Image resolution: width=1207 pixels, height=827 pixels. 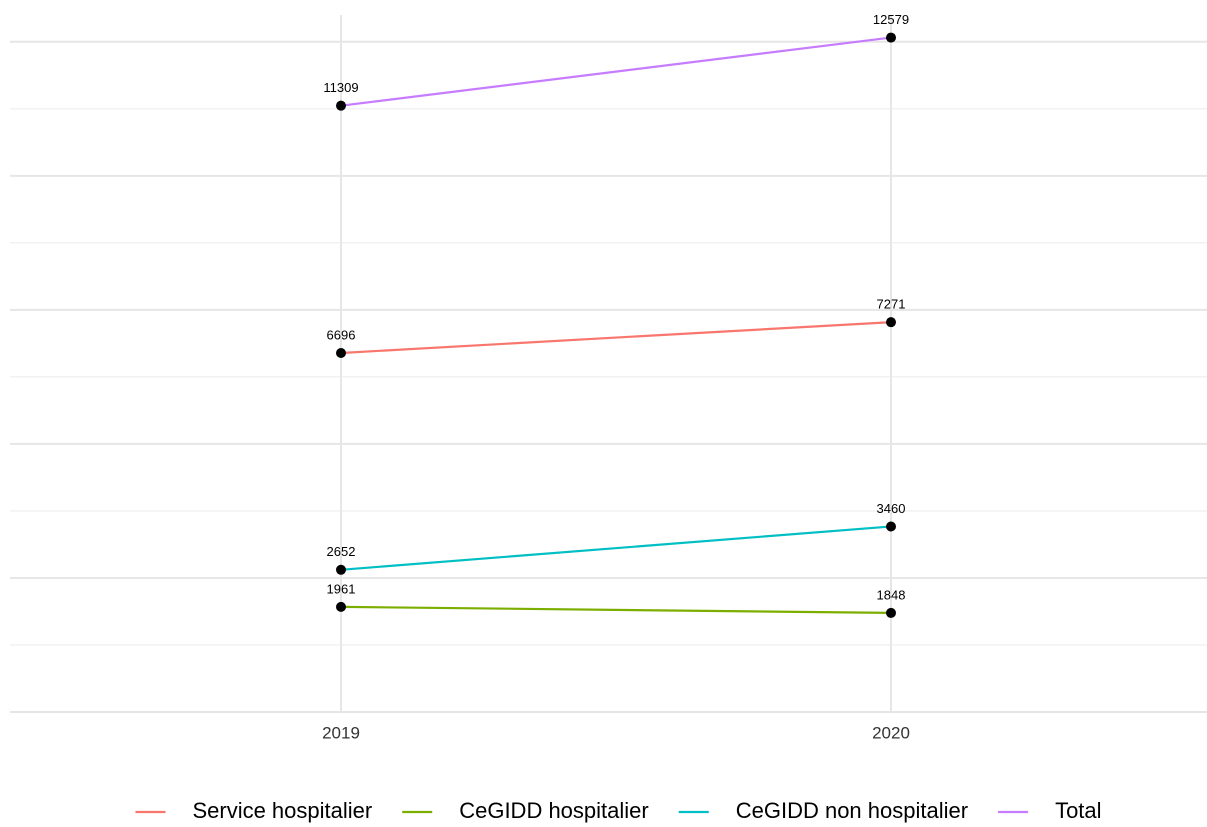 I want to click on data-label: 7271, so click(x=891, y=304).